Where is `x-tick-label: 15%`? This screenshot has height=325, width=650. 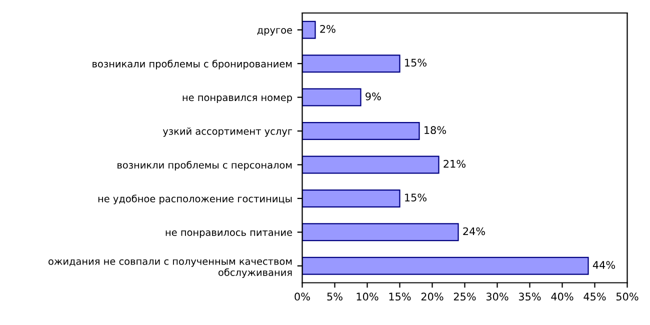
x-tick-label: 15% is located at coordinates (400, 296).